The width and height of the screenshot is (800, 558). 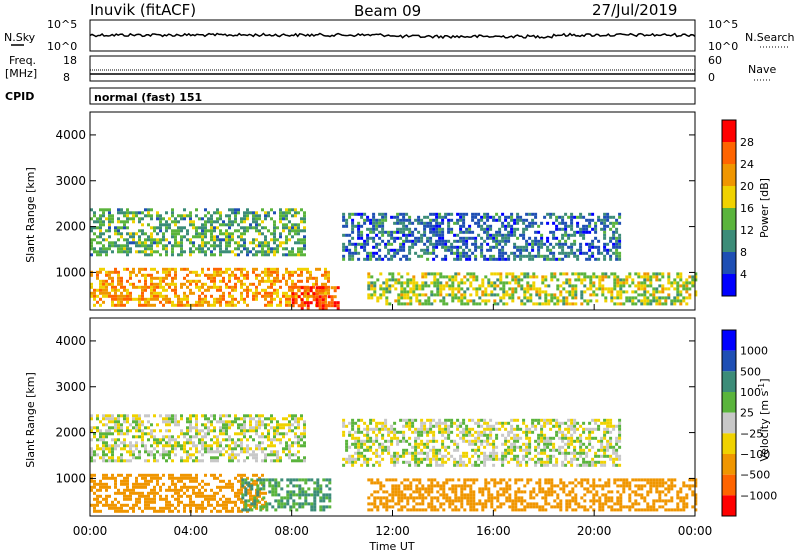 What do you see at coordinates (711, 77) in the screenshot?
I see `freq-right-bottom: 0` at bounding box center [711, 77].